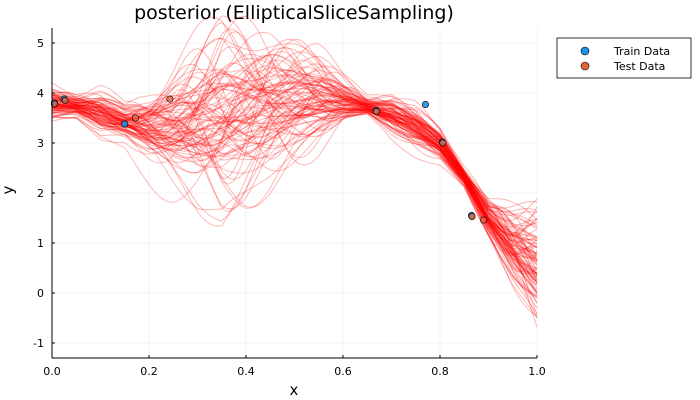 The width and height of the screenshot is (700, 400). I want to click on chart-title: posterior (EllipticalSliceSampling), so click(294, 13).